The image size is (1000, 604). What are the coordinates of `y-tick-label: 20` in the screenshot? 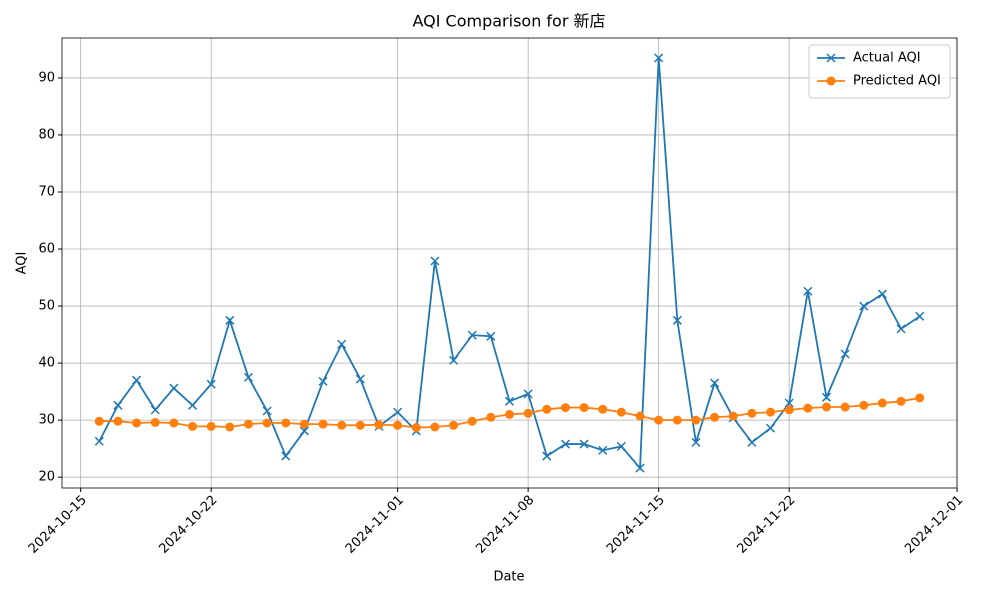 It's located at (46, 477).